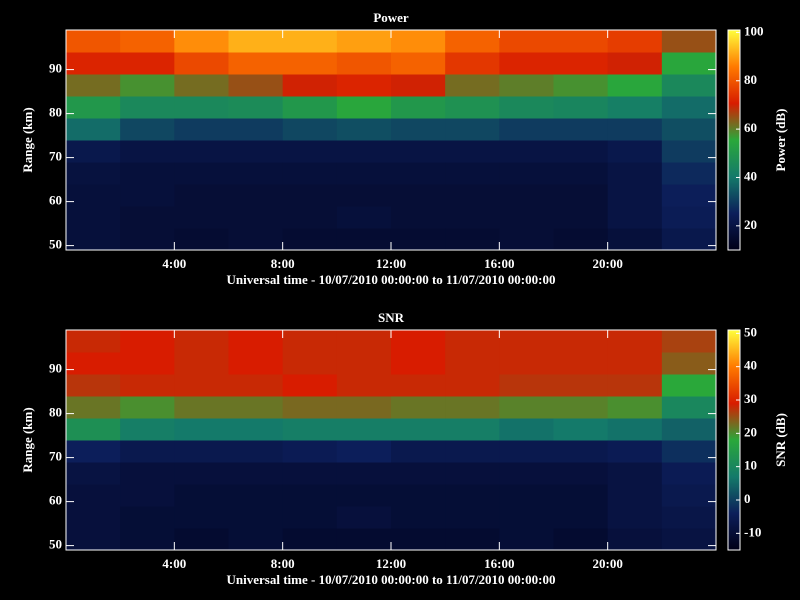  I want to click on colorbar-label: Power (dB), so click(780, 140).